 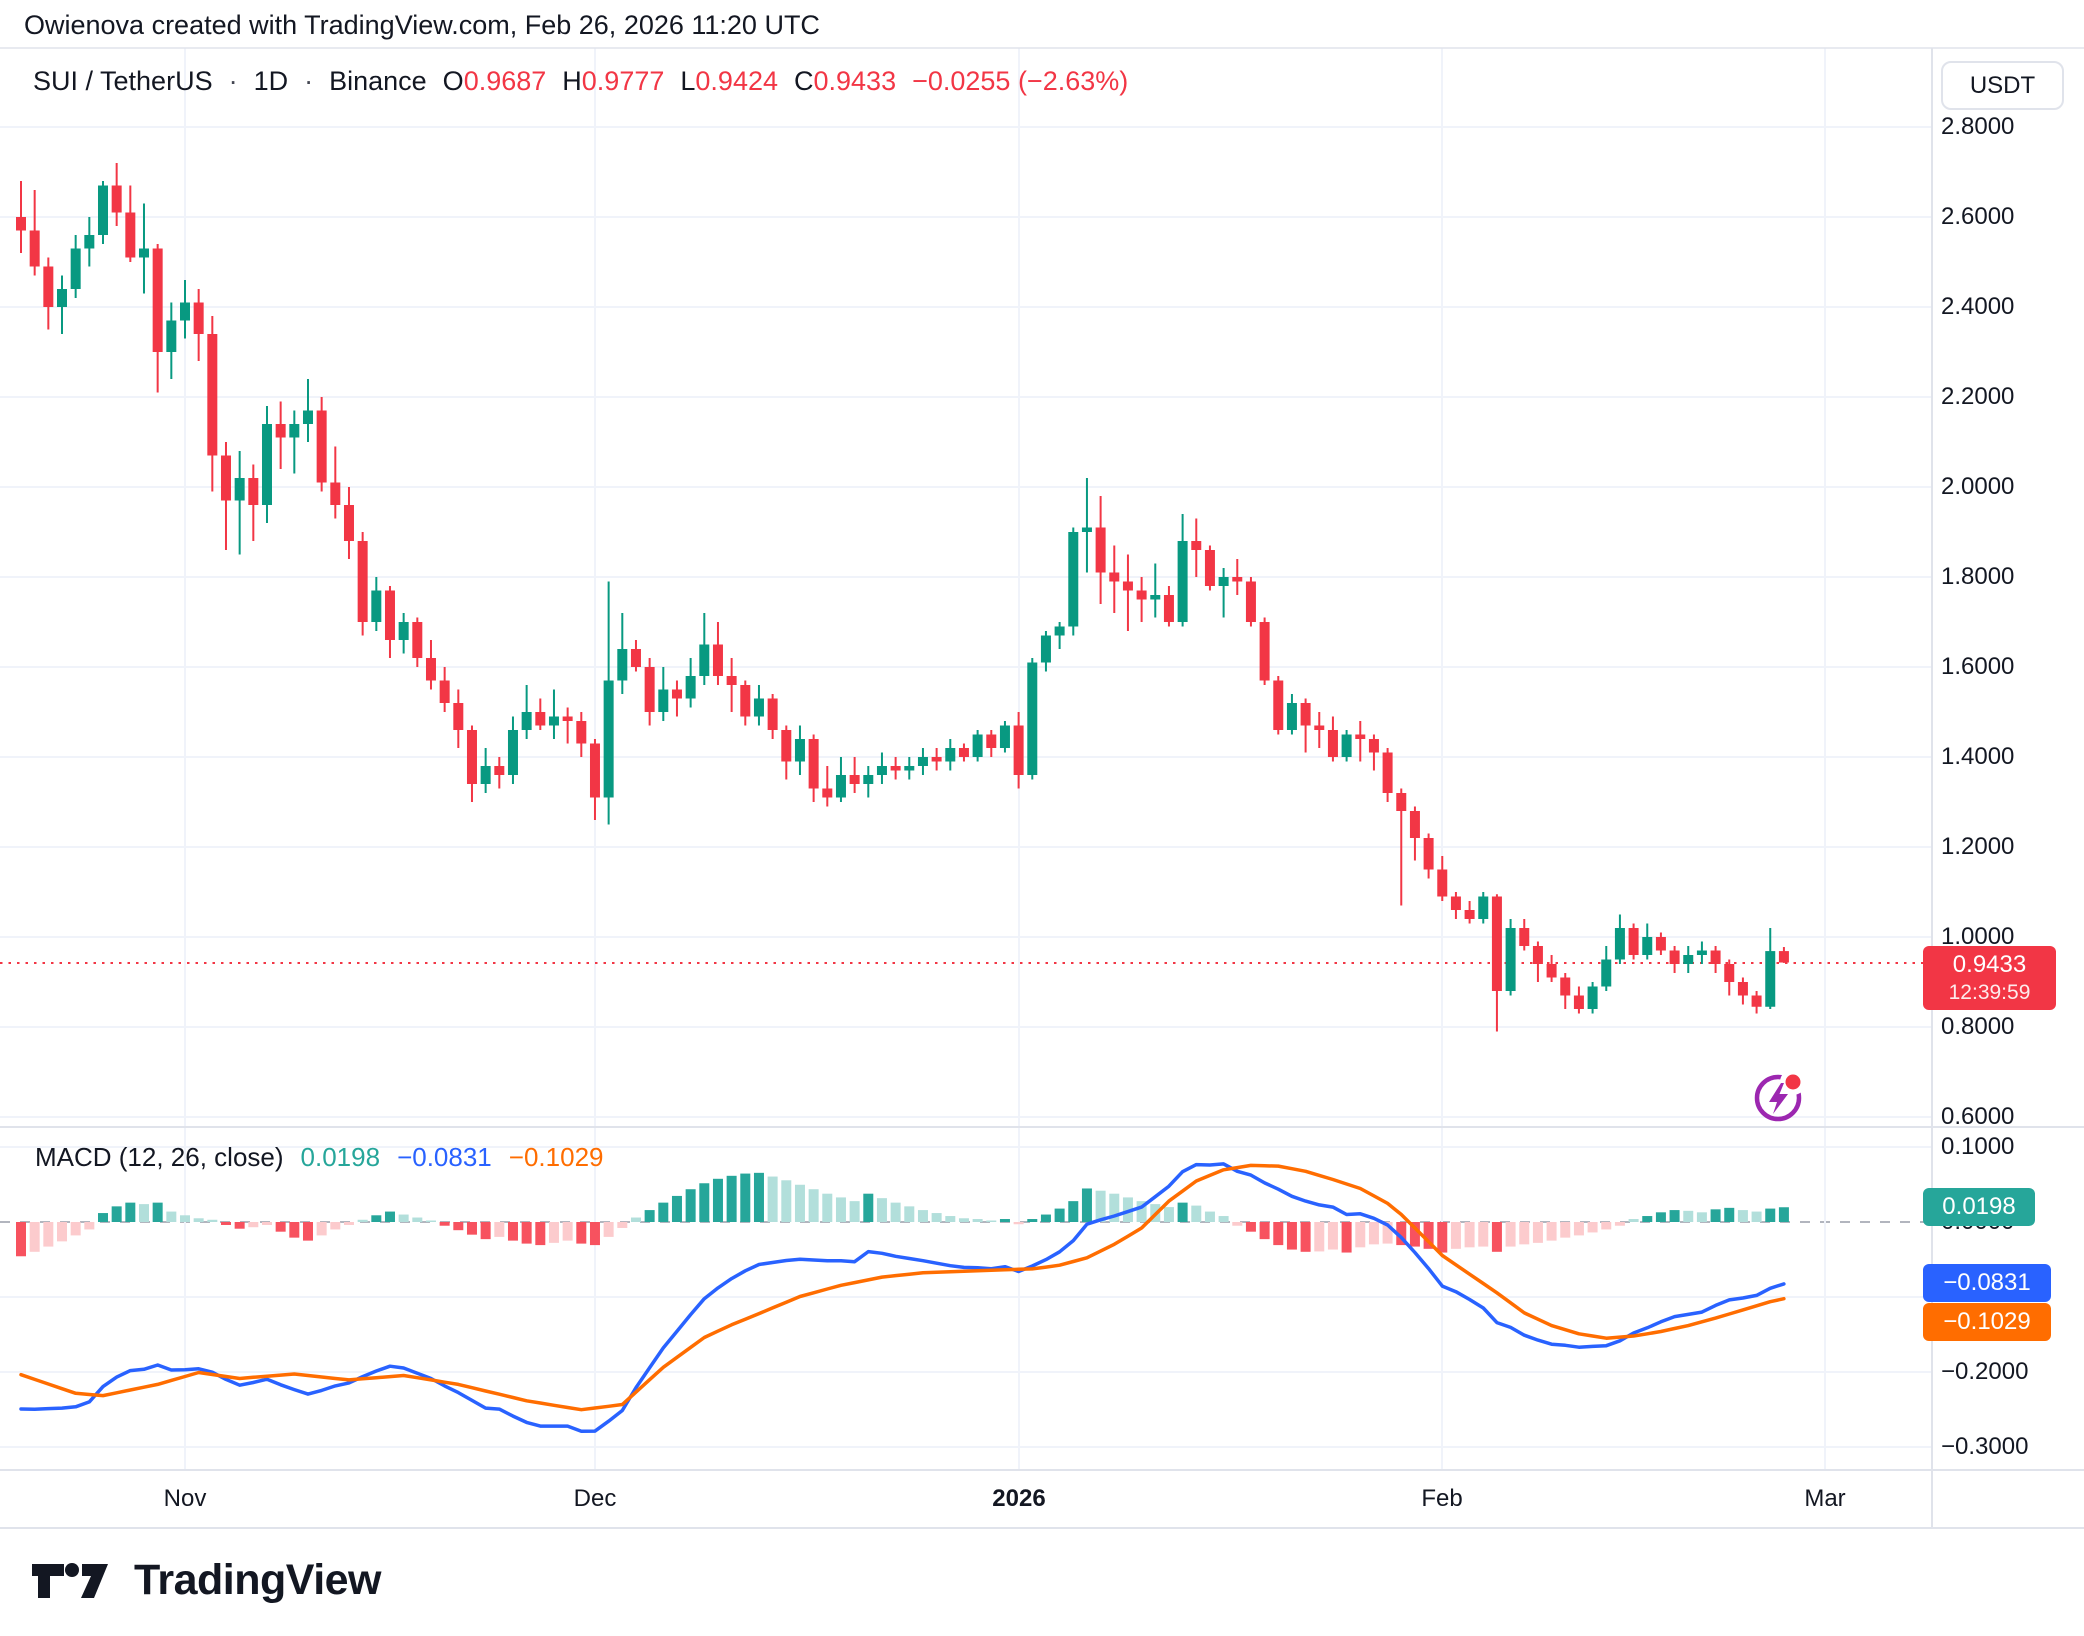 I want to click on tradingview-logo: TradingView, so click(x=206, y=1580).